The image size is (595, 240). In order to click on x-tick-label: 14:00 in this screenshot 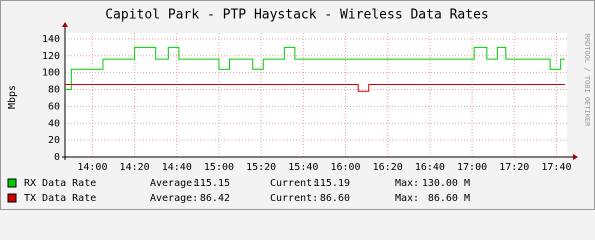, I will do `click(92, 167)`.